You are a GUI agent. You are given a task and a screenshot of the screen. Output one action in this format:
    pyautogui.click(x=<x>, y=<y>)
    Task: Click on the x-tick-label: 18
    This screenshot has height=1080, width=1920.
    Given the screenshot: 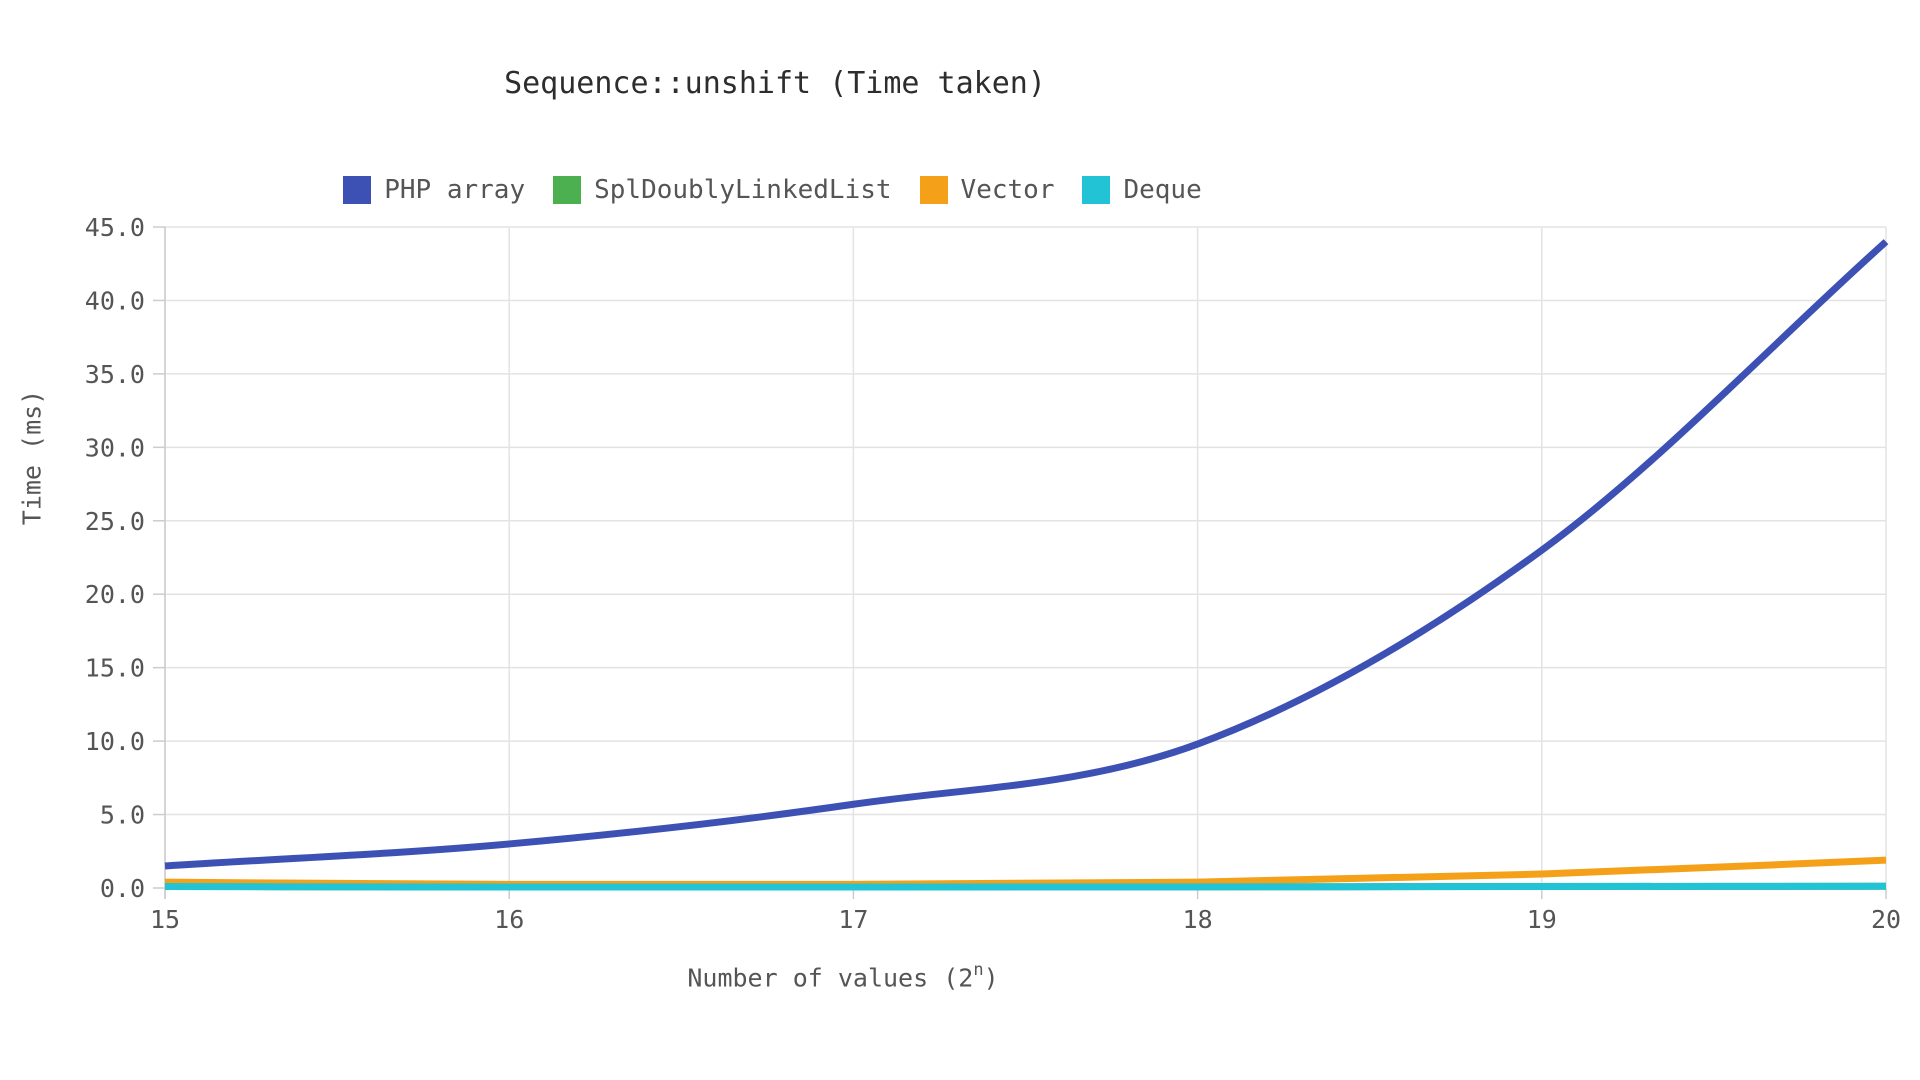 What is the action you would take?
    pyautogui.click(x=1198, y=919)
    